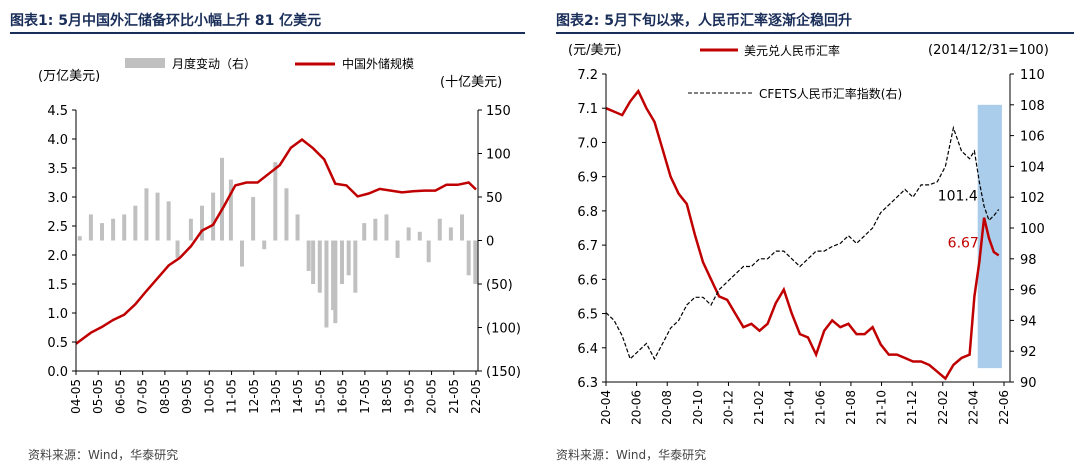  I want to click on x-tick-label: 19-05, so click(409, 396).